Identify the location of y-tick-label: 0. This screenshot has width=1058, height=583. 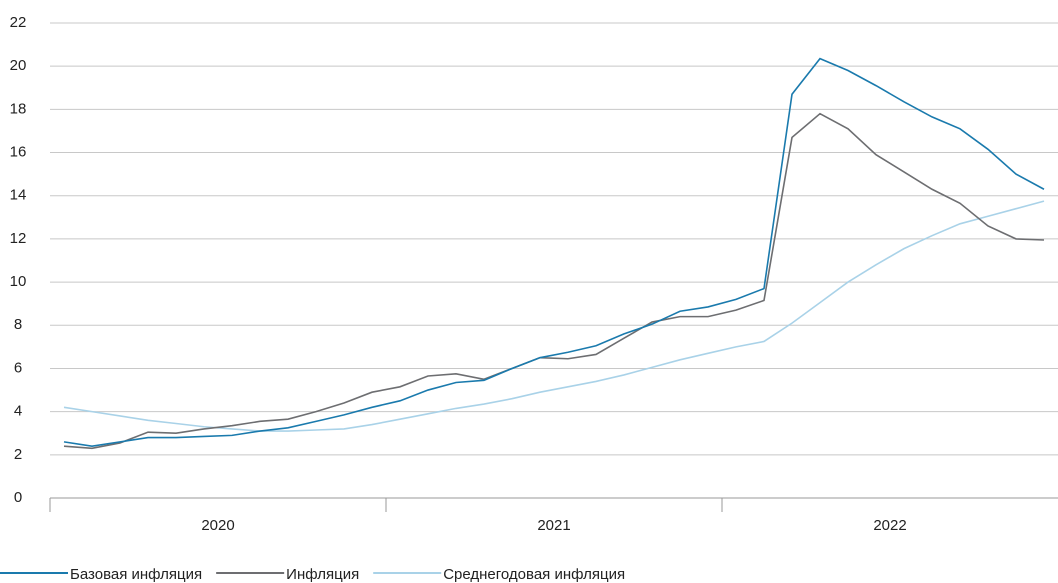
(18, 497).